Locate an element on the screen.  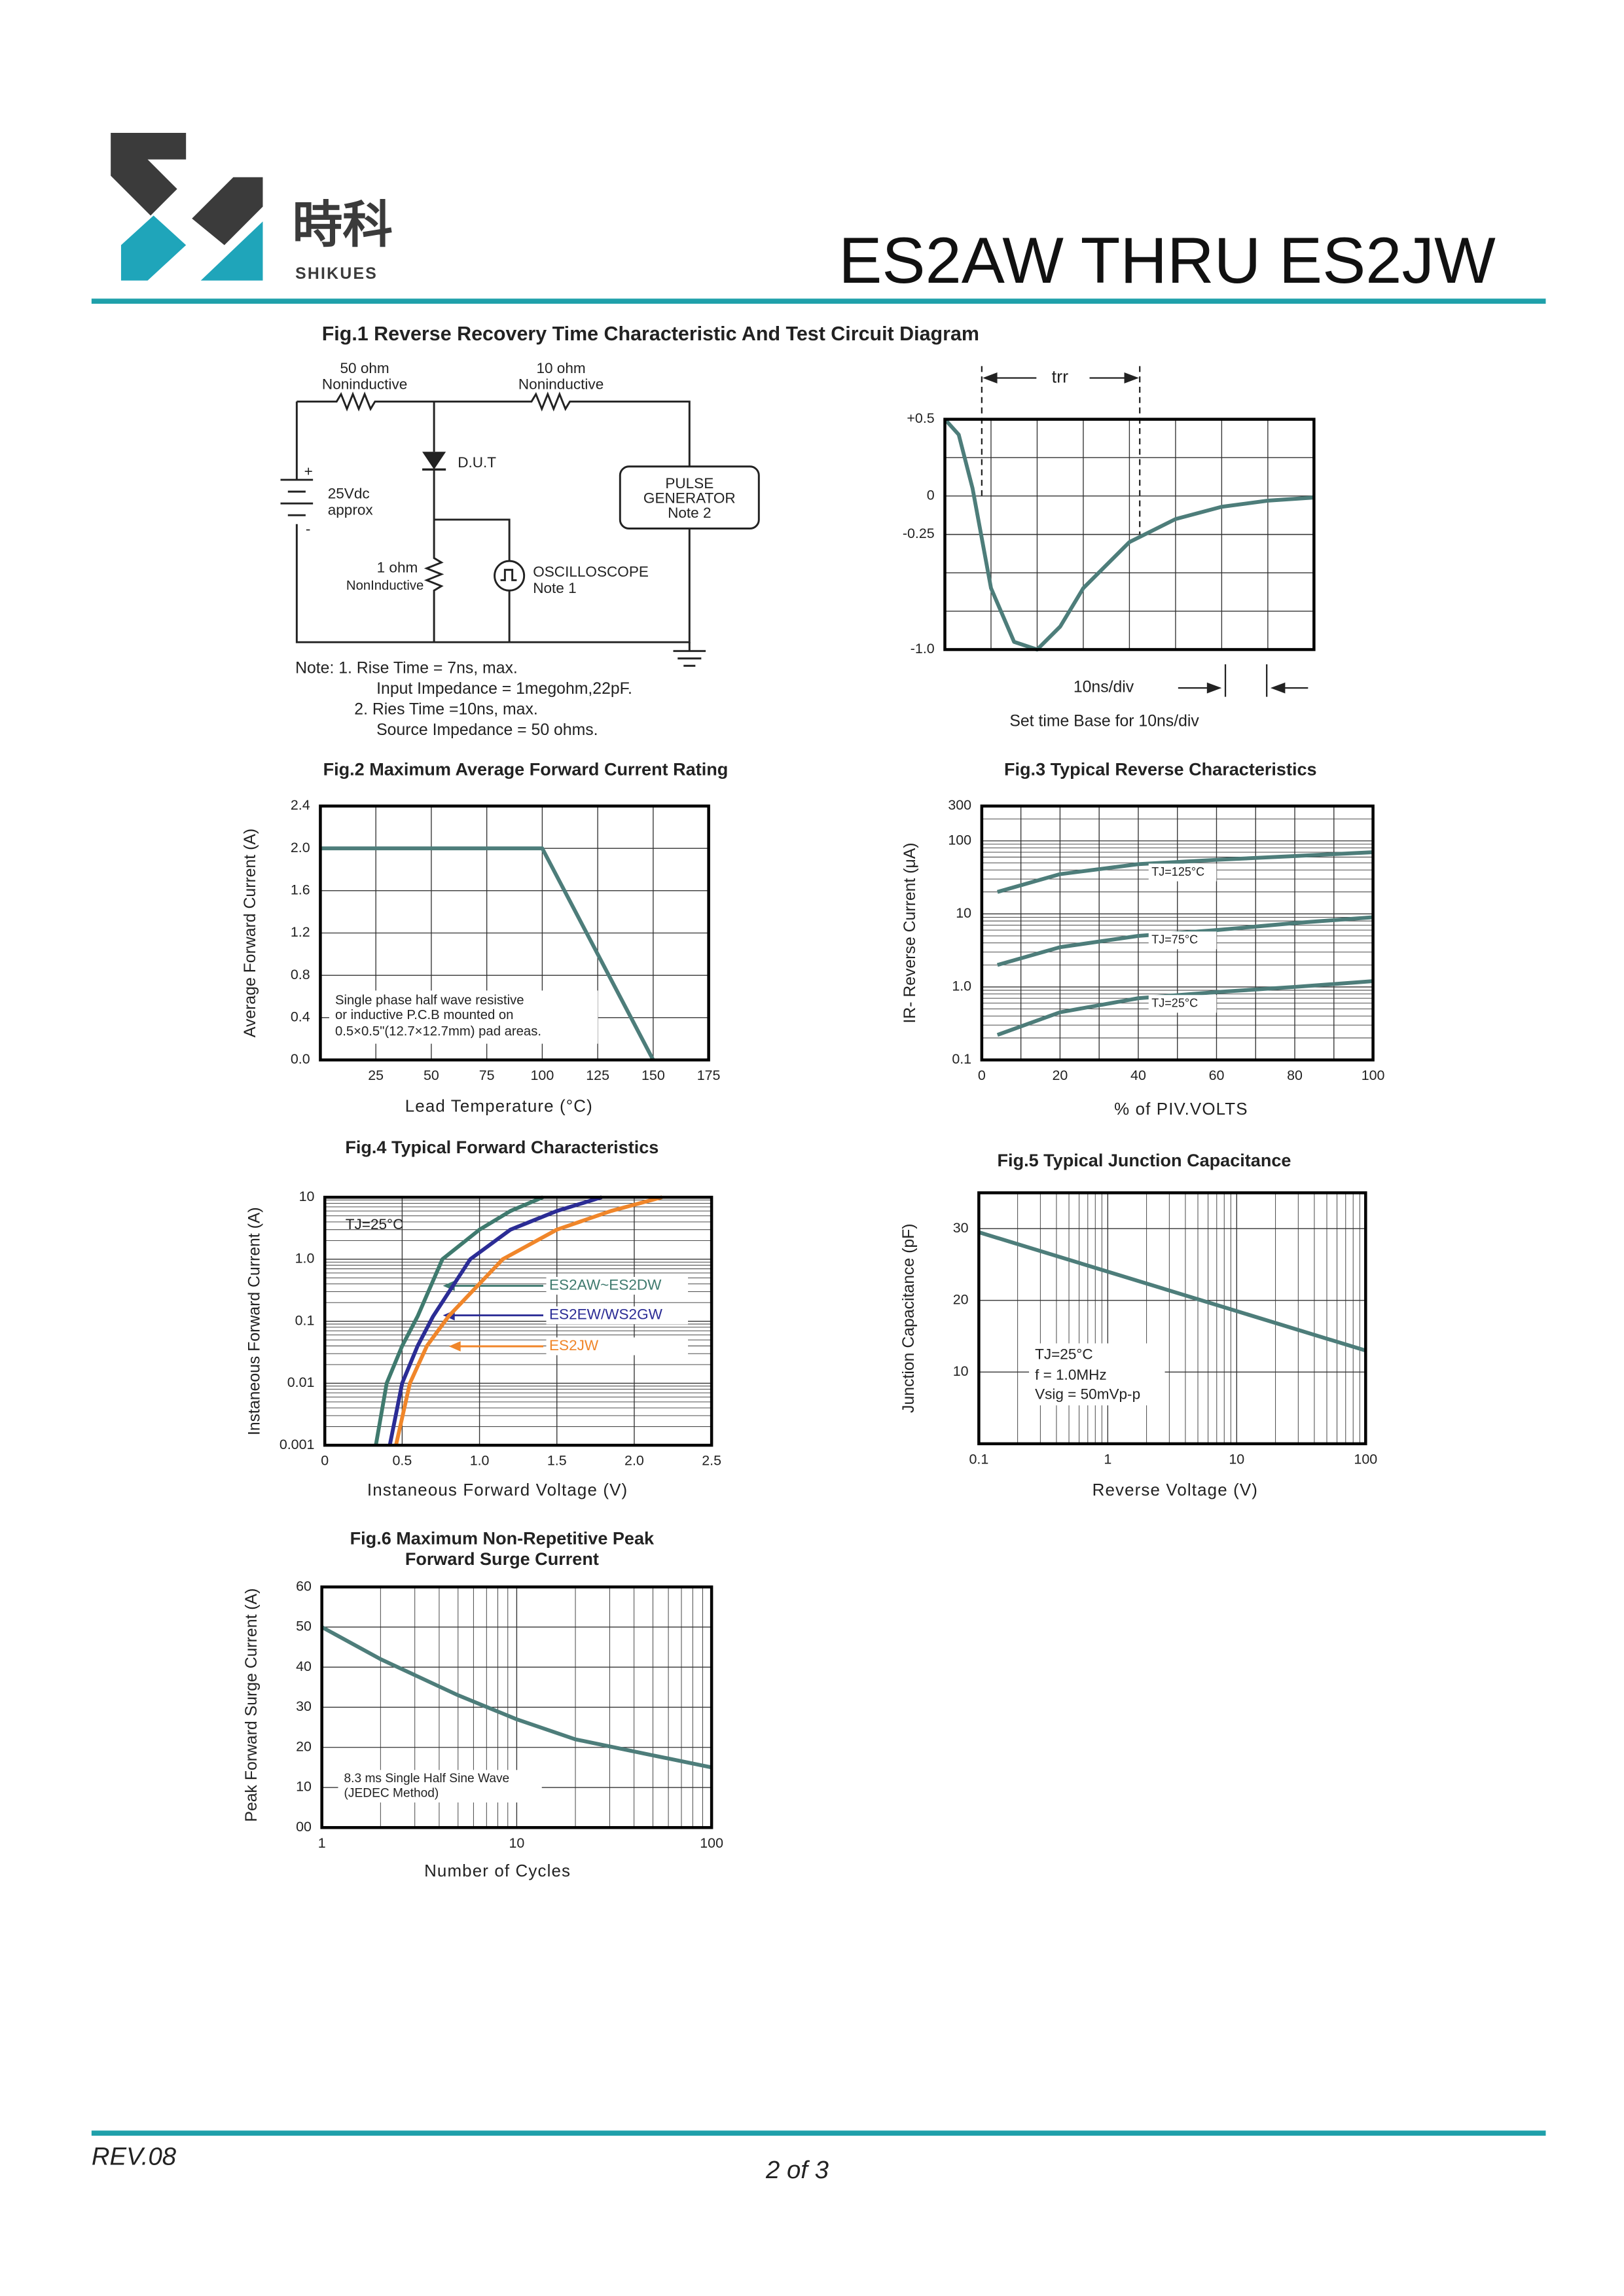
logo-cn: 時科 is located at coordinates (343, 225).